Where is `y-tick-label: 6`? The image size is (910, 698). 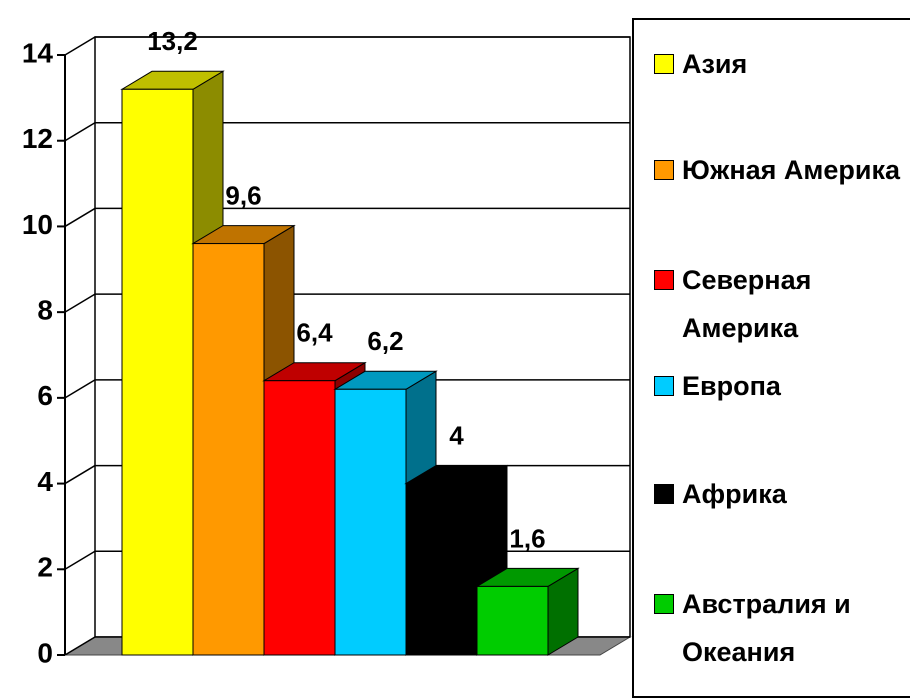
y-tick-label: 6 is located at coordinates (45, 395).